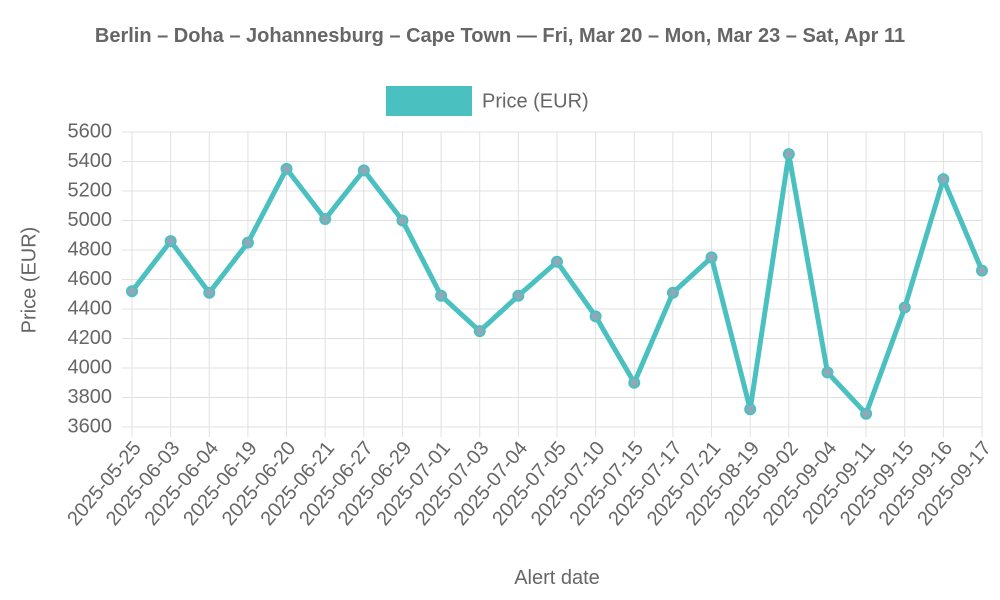 The image size is (1000, 600). Describe the element at coordinates (90, 397) in the screenshot. I see `y-tick-label: 3800` at that location.